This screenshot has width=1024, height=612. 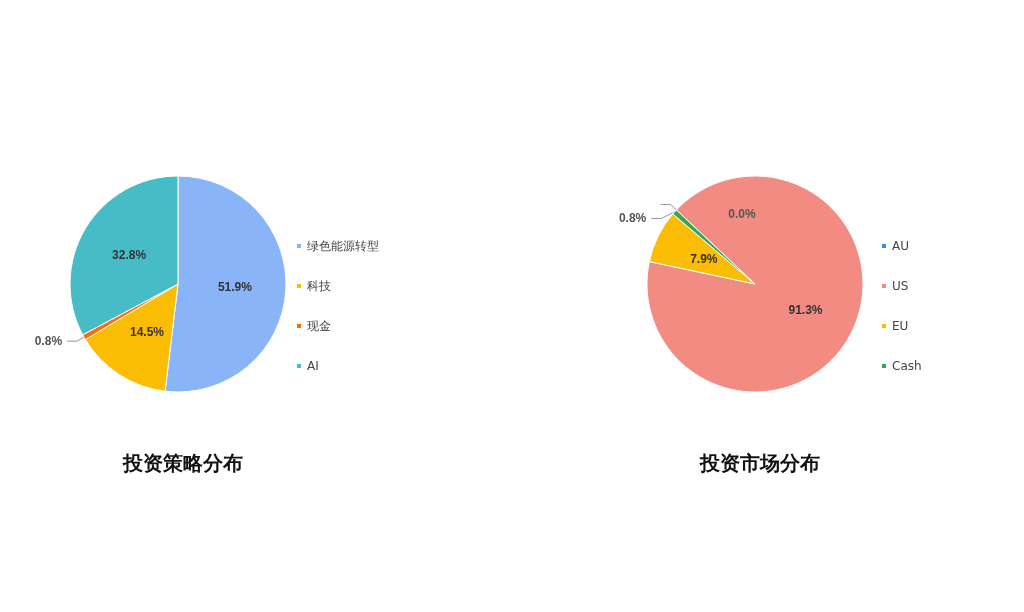 I want to click on legend-label: 科技, so click(x=319, y=286).